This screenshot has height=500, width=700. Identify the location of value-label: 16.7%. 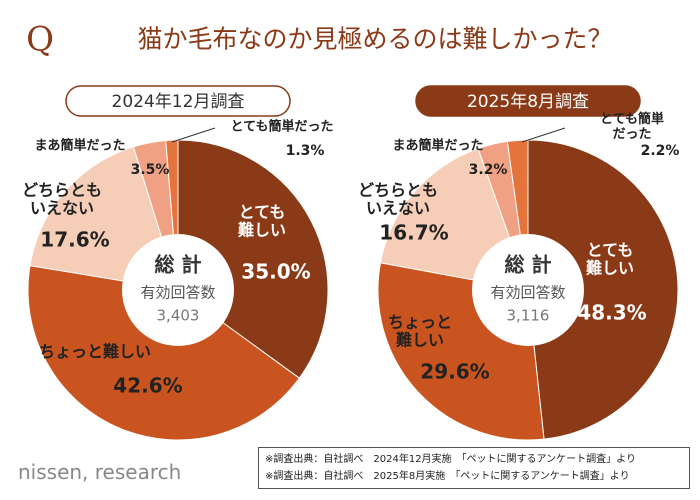
(414, 232).